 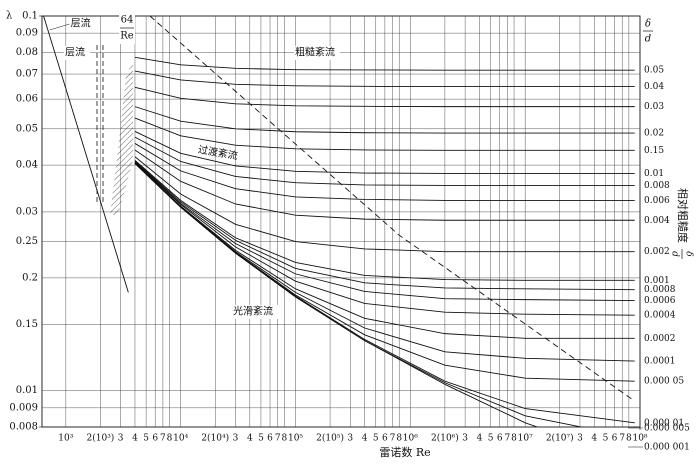 What do you see at coordinates (27, 324) in the screenshot?
I see `y-tick-label: 0.15` at bounding box center [27, 324].